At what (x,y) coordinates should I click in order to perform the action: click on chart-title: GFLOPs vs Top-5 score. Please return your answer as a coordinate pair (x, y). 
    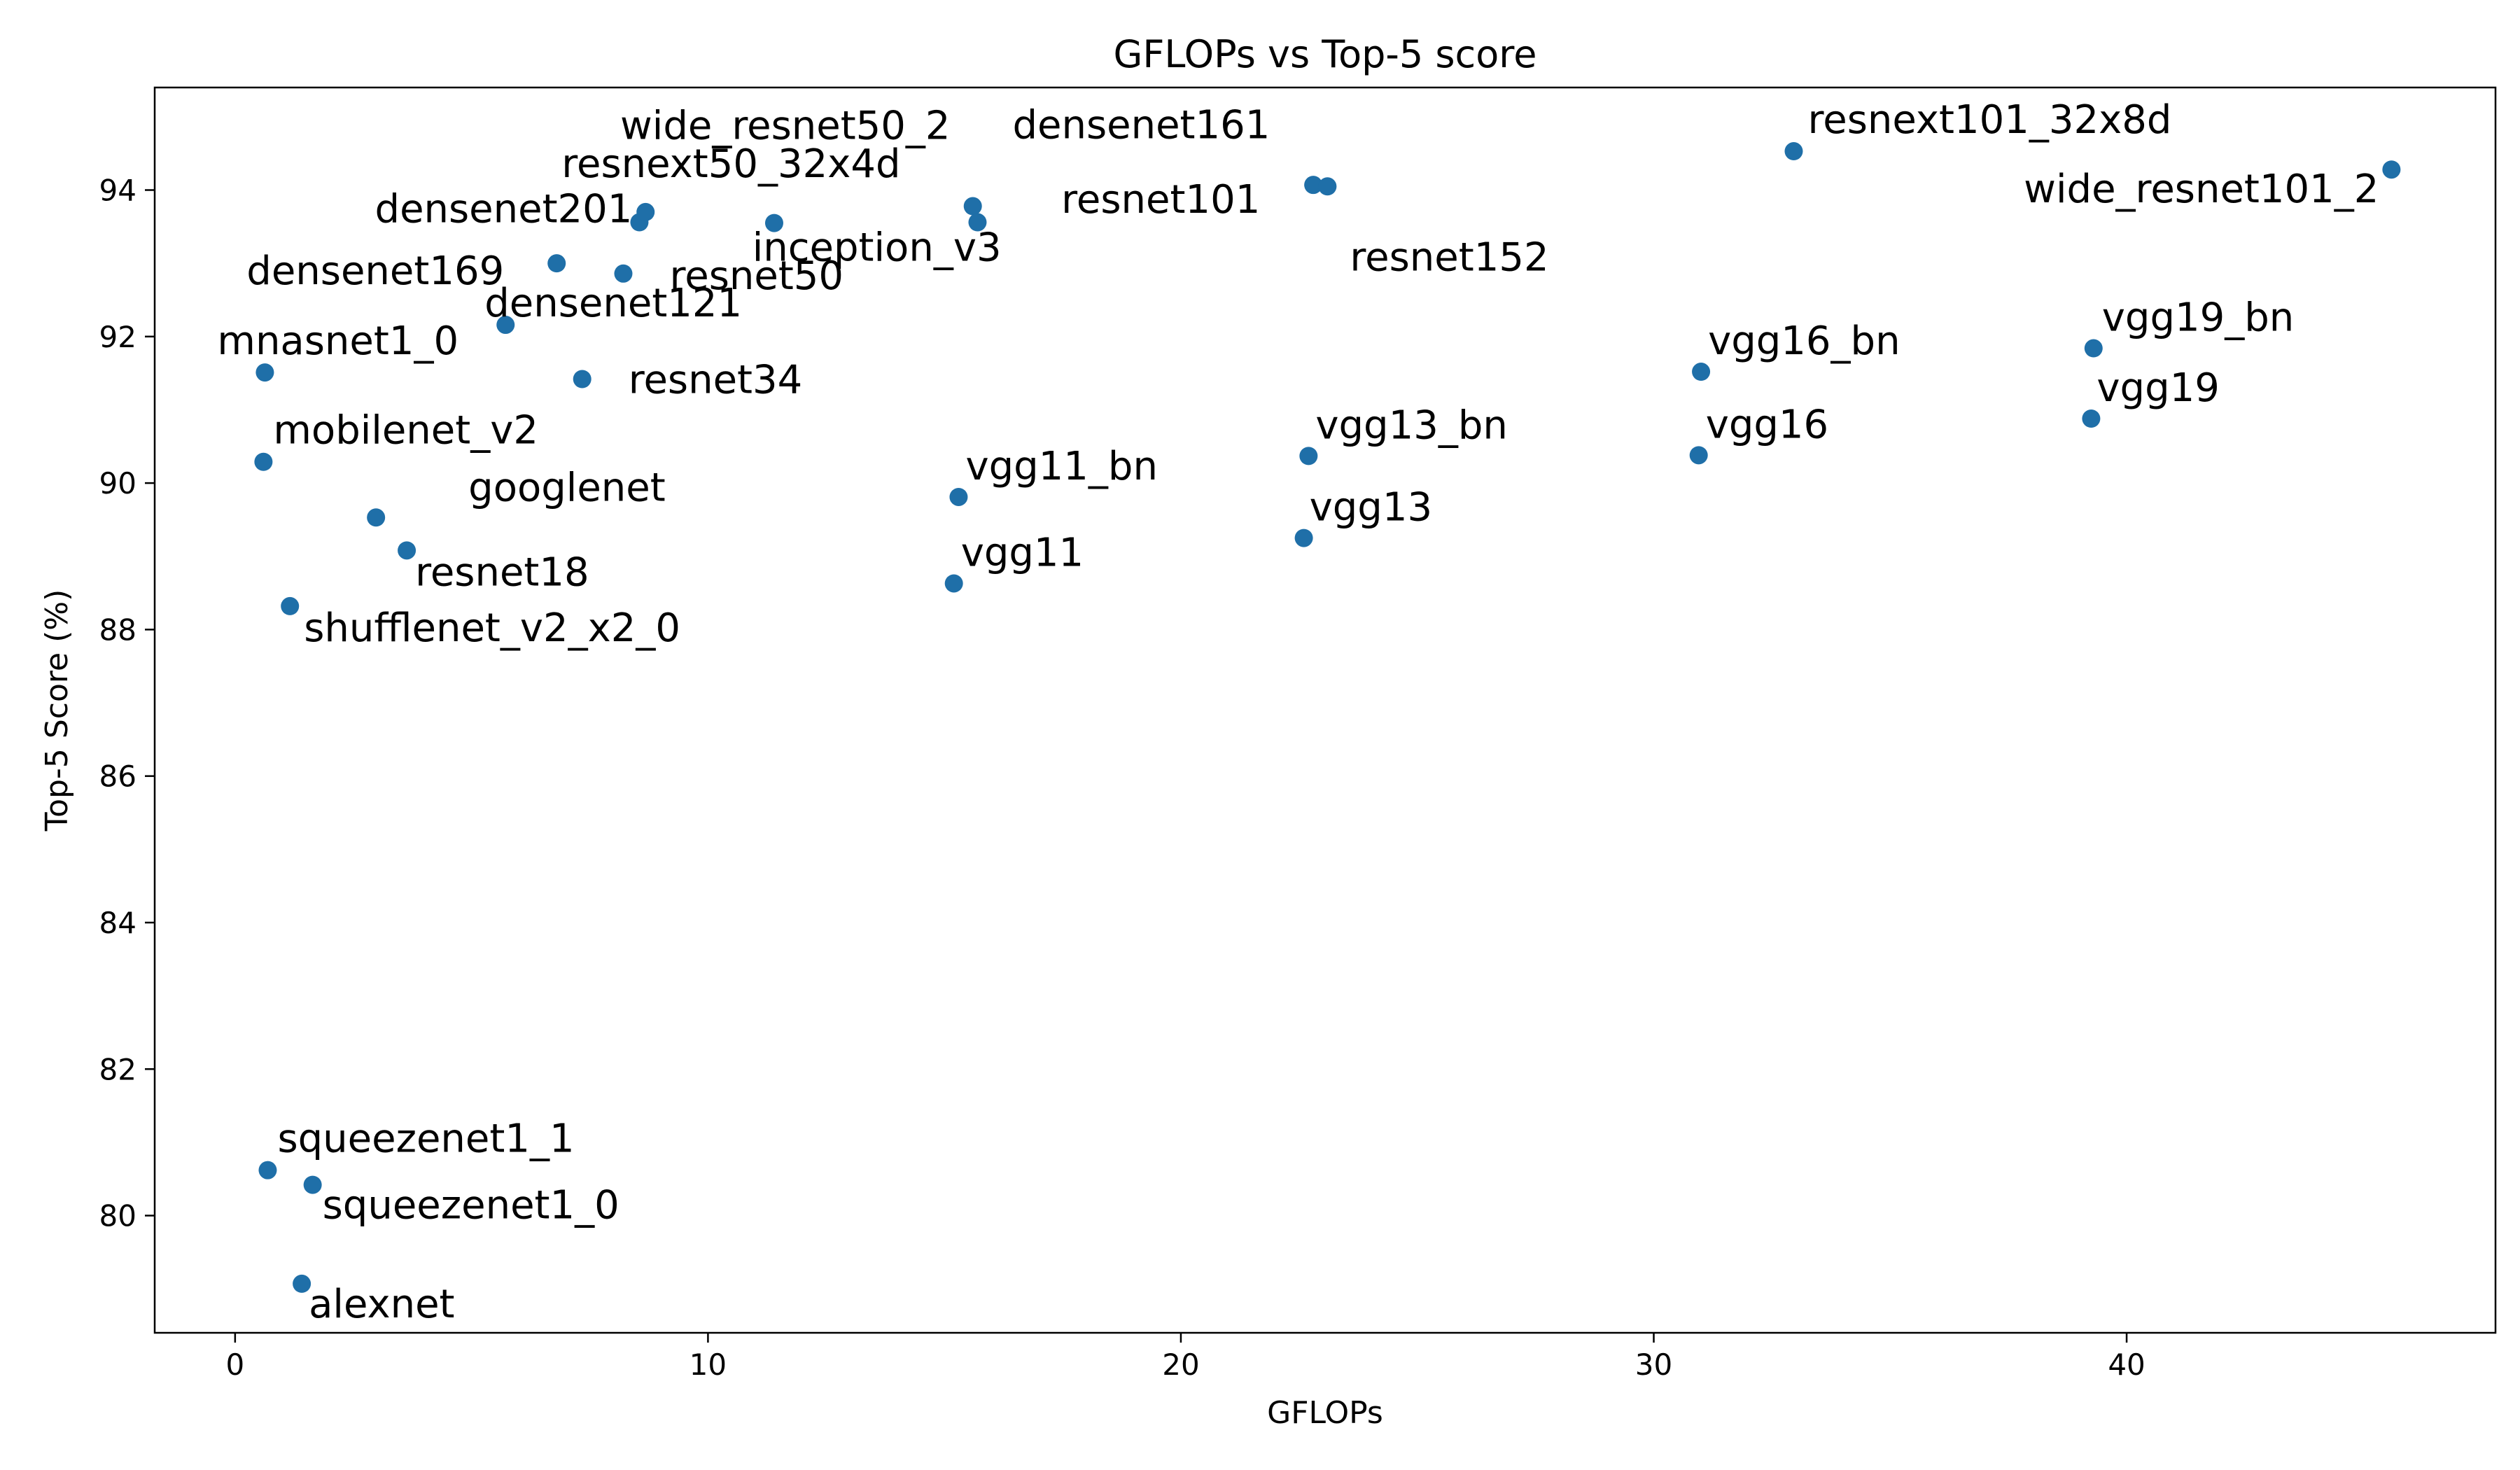
    Looking at the image, I should click on (1325, 54).